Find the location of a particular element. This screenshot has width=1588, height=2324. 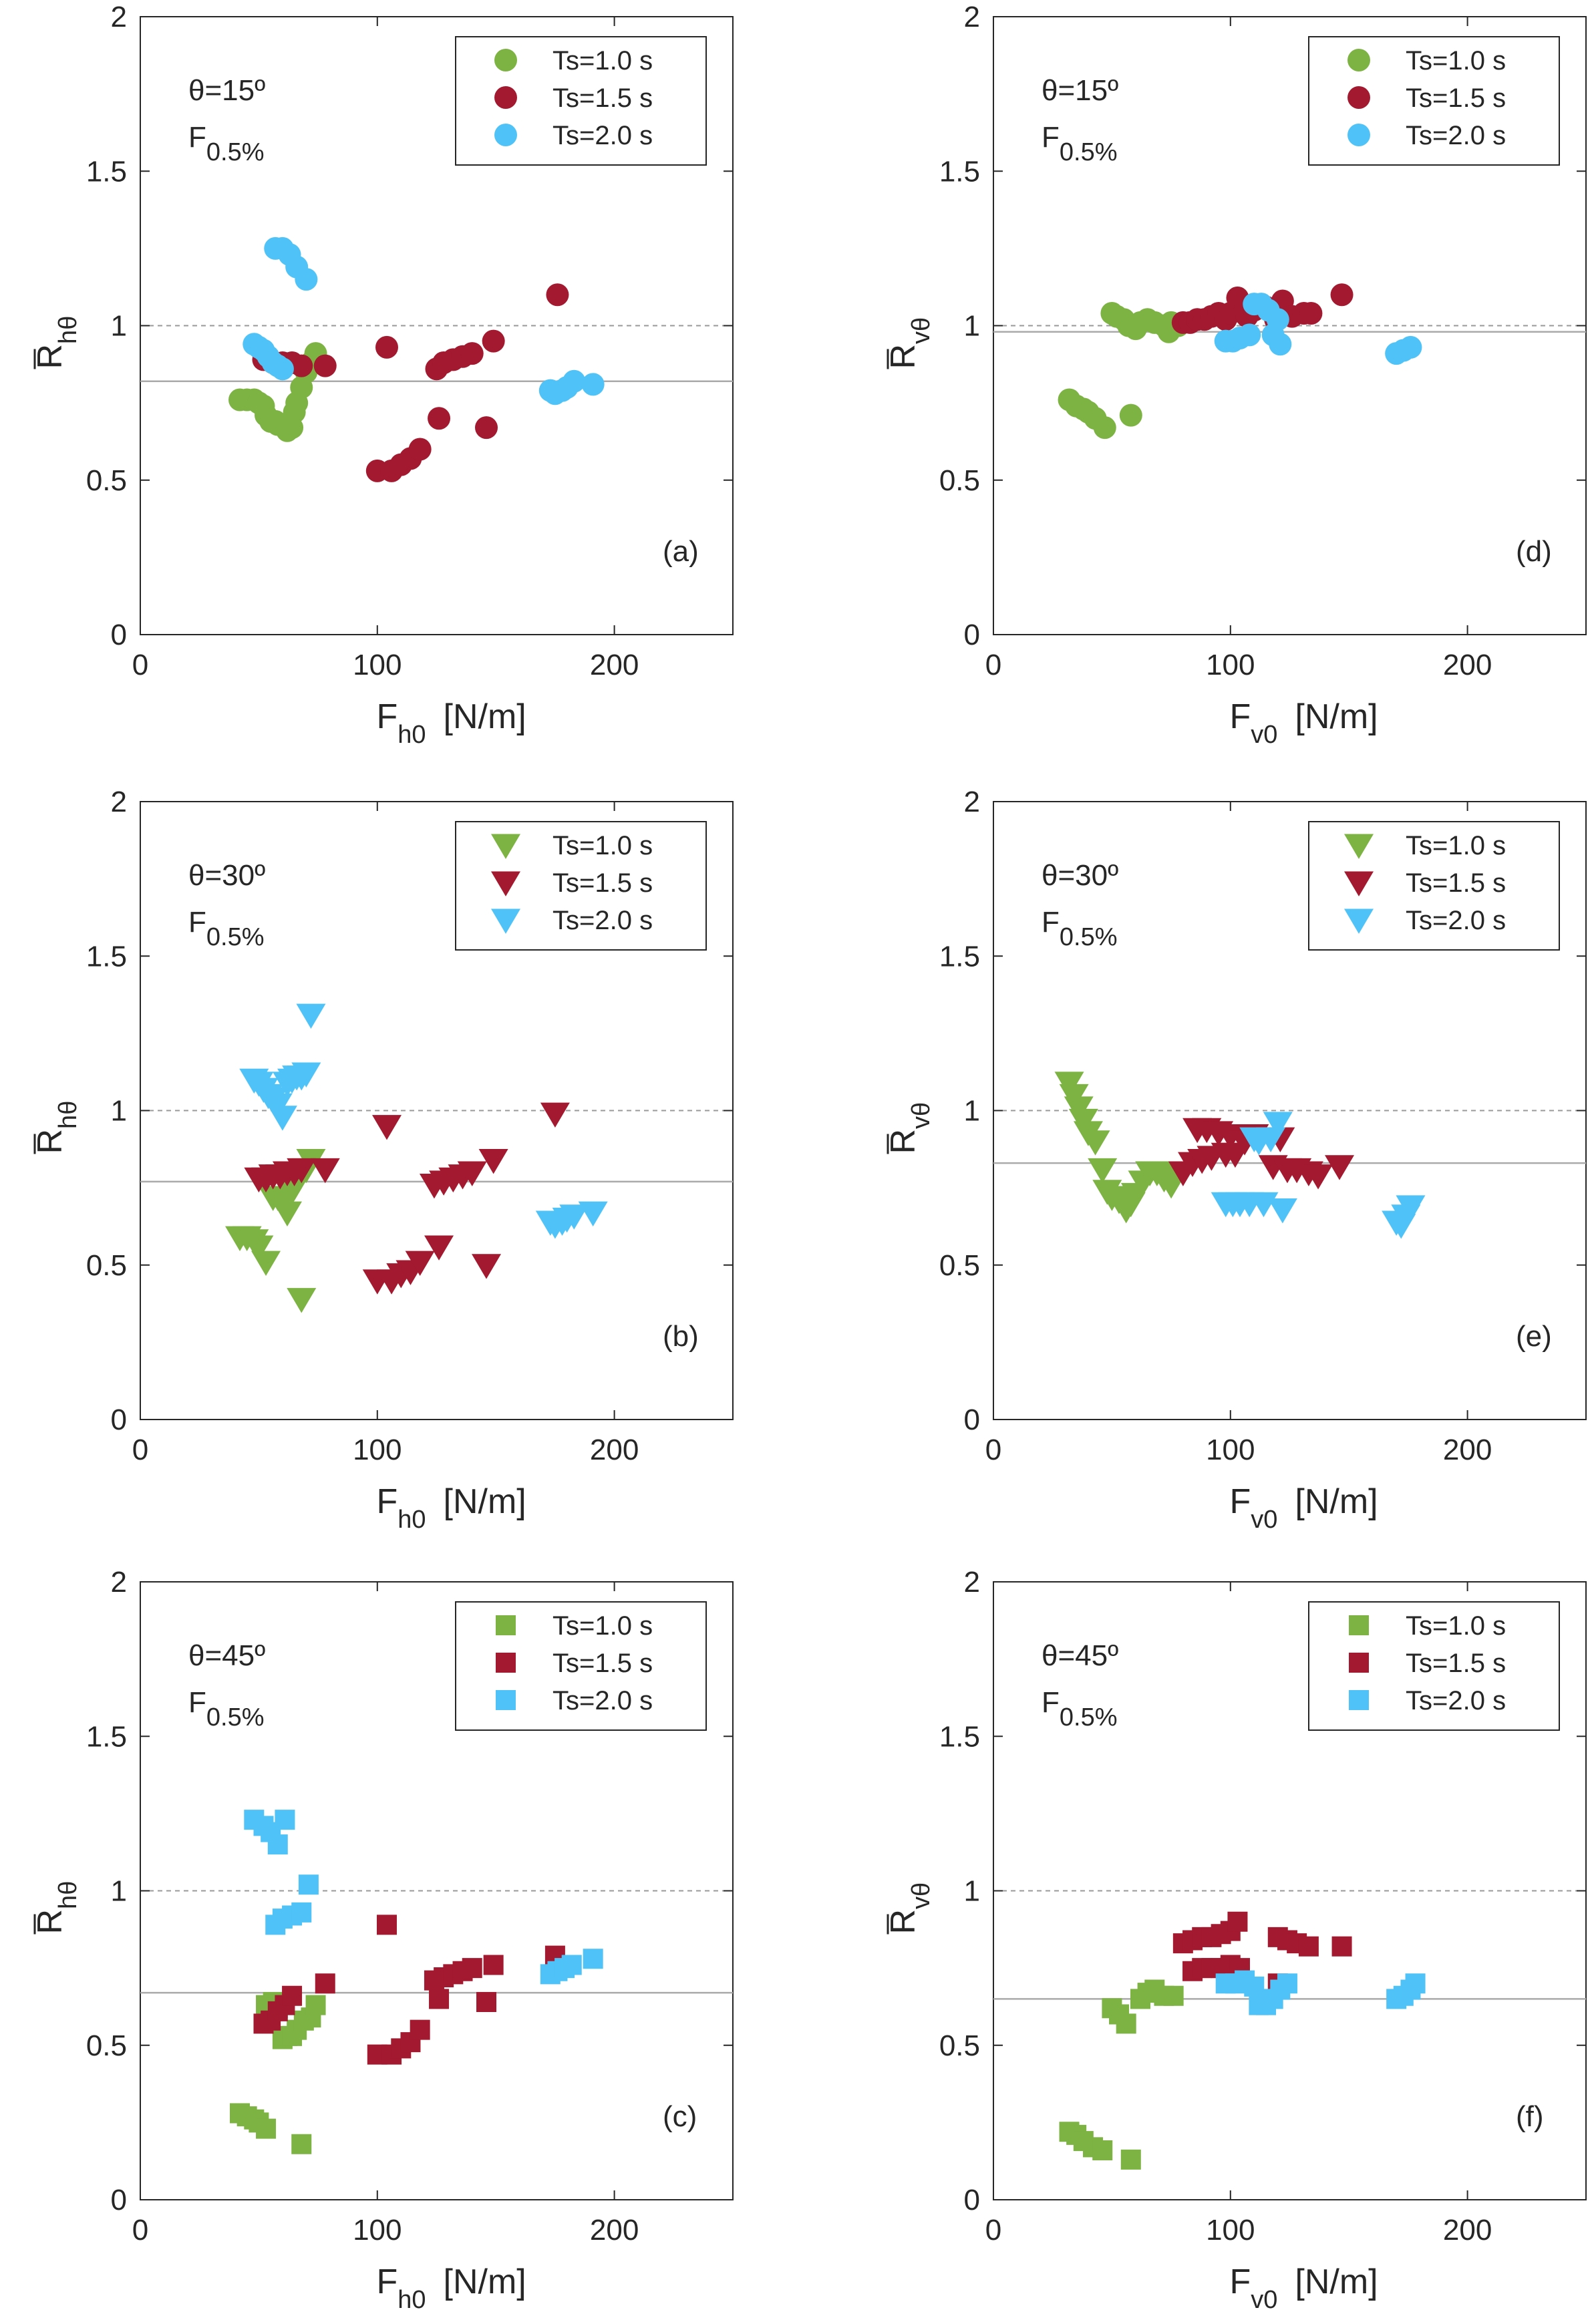

f-label-sub: 0.5% is located at coordinates (1089, 937).